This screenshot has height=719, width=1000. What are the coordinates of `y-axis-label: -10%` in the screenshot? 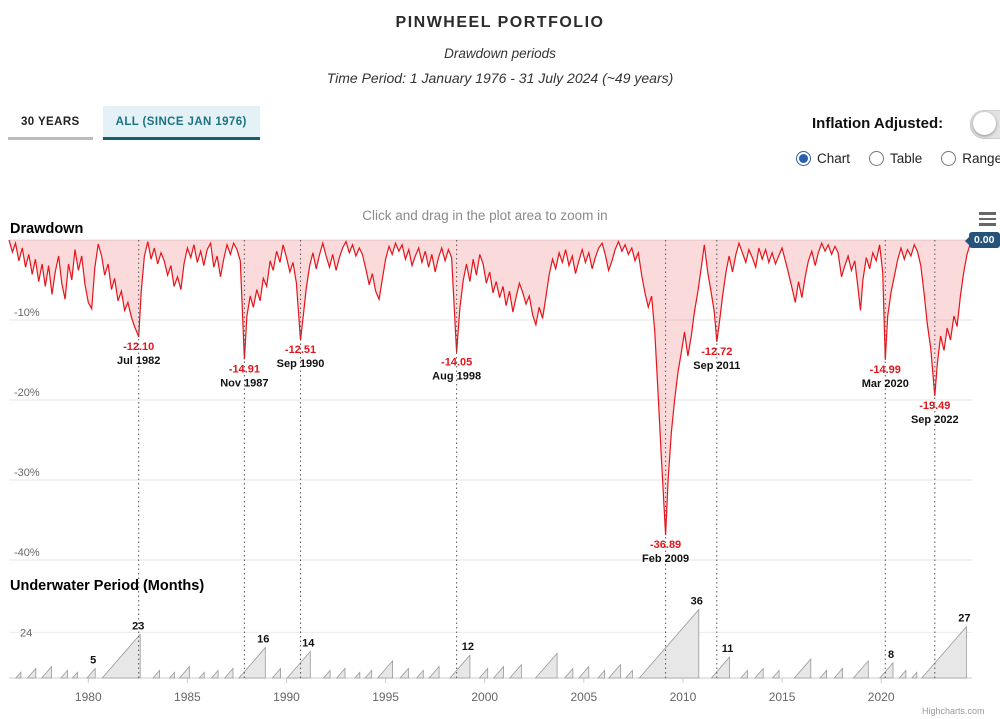 It's located at (27, 313).